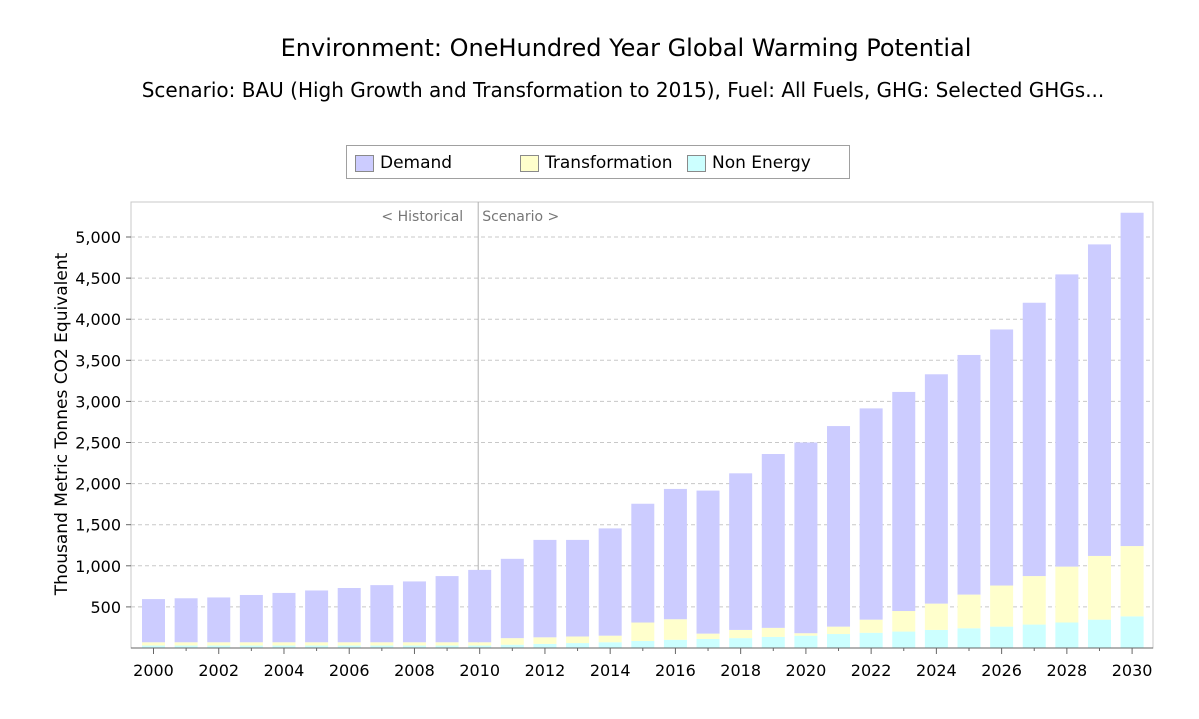 Image resolution: width=1199 pixels, height=719 pixels. What do you see at coordinates (761, 163) in the screenshot?
I see `legend-label-non-energy: Non Energy` at bounding box center [761, 163].